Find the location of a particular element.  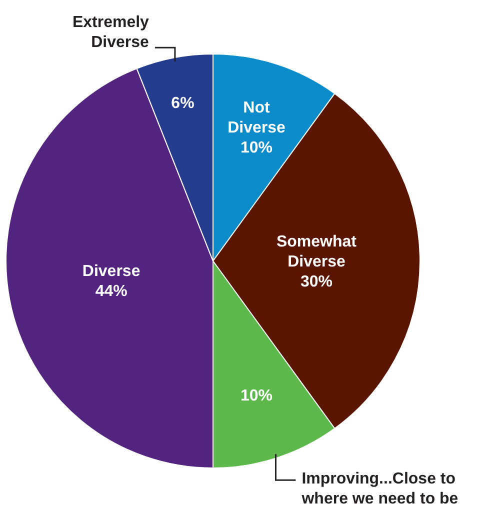

slice-label: Extremely Diverse is located at coordinates (111, 33).